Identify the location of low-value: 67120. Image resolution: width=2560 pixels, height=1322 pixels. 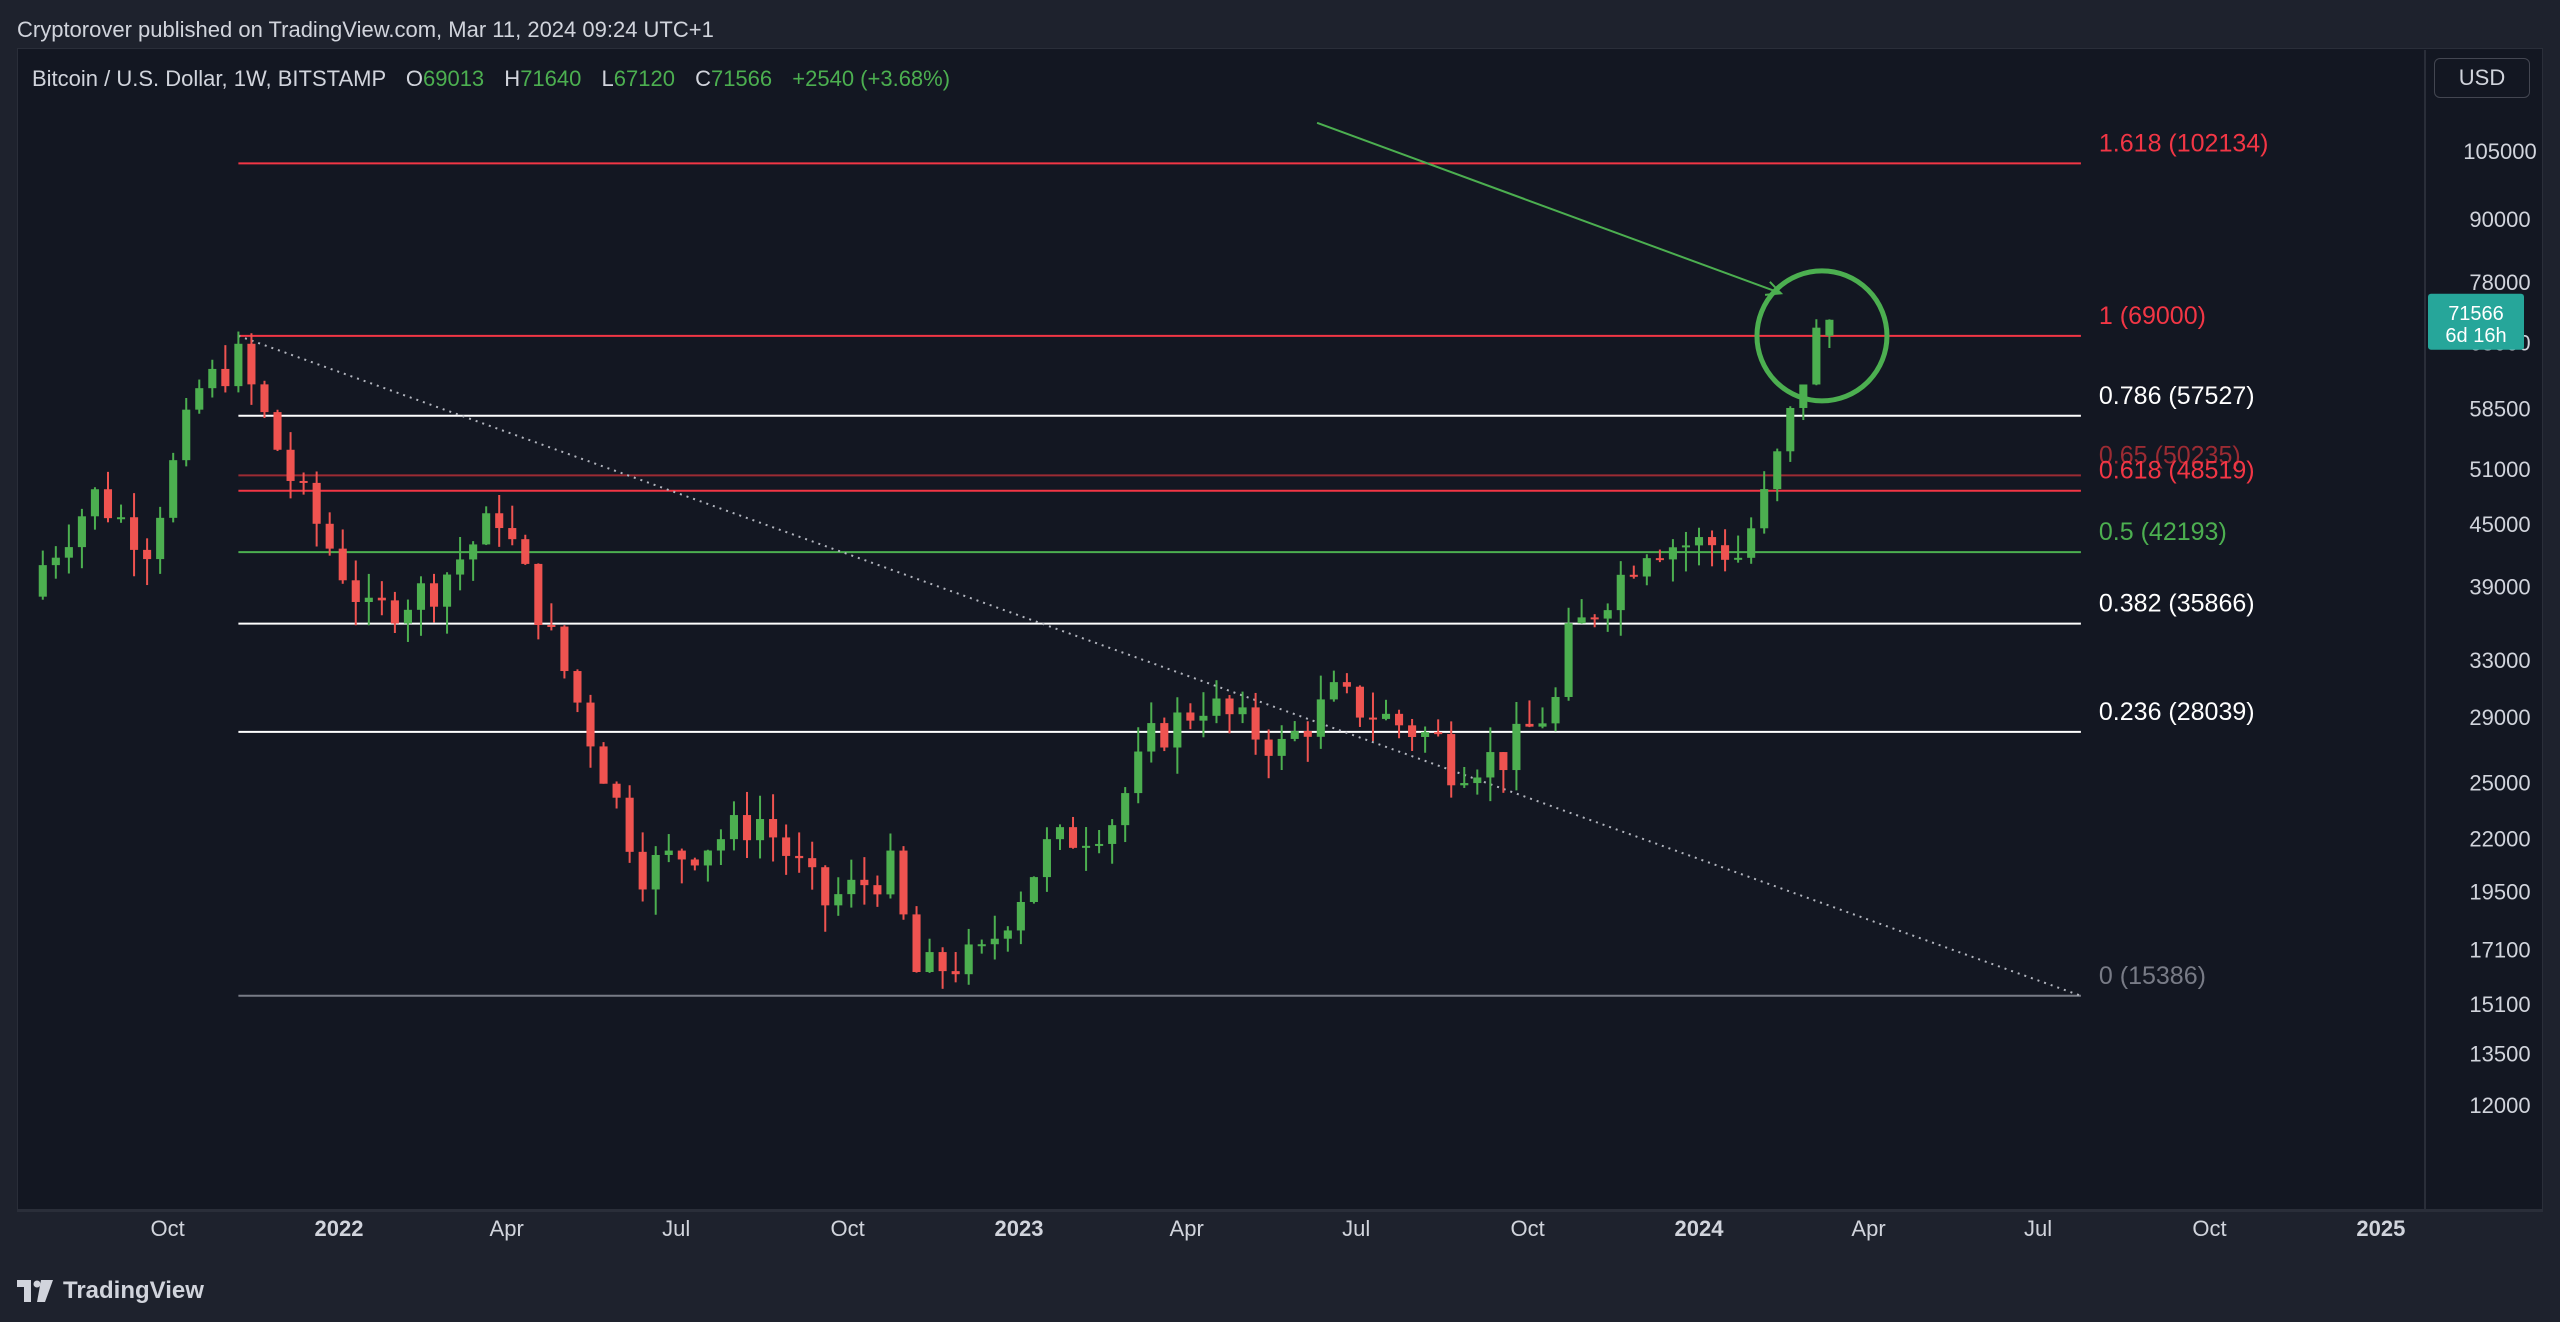
(644, 78).